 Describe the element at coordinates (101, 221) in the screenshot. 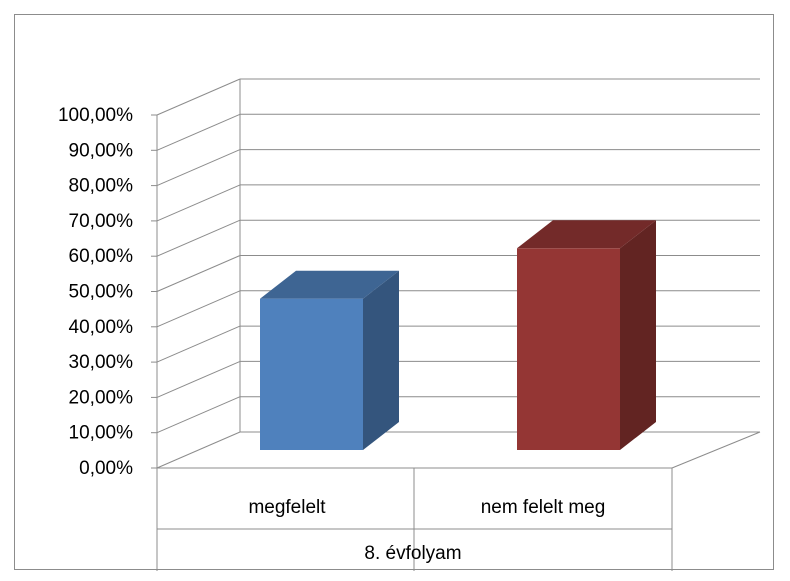

I see `y-tick-label-7: 70,00%` at that location.